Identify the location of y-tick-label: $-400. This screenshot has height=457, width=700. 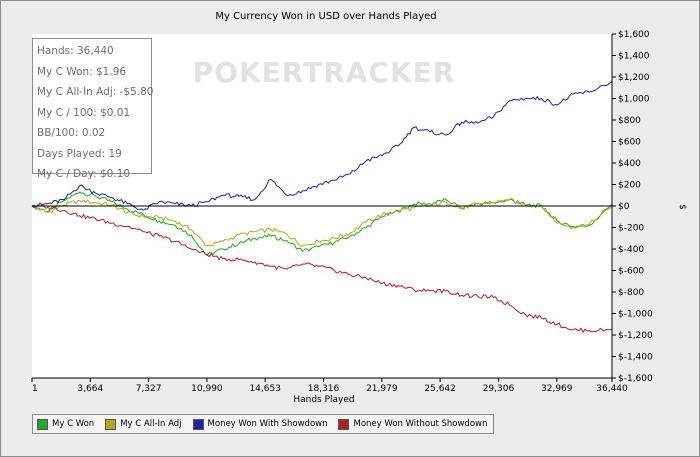
(631, 250).